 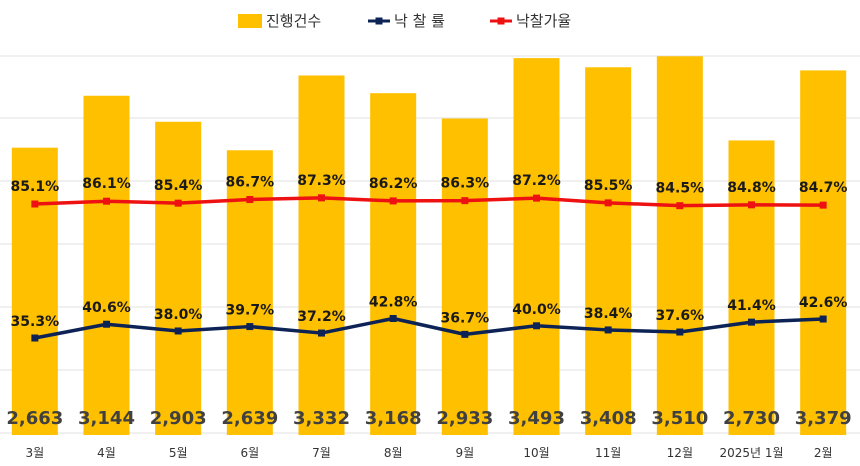 I want to click on rate-value-label: 39.7%, so click(x=250, y=311).